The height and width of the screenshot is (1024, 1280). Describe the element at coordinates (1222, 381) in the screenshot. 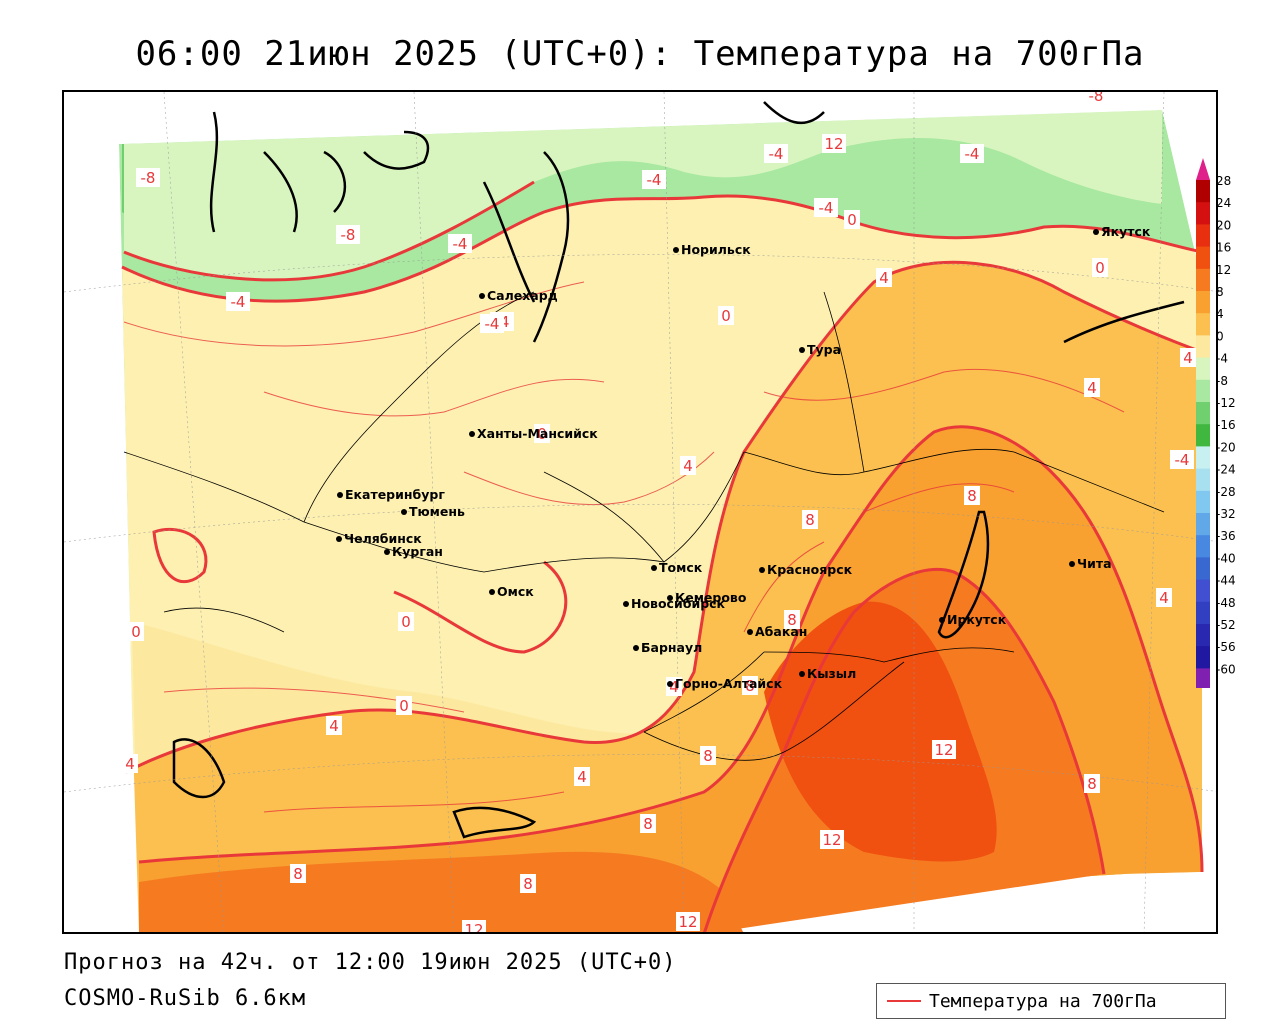

I see `colorbar-tick-label: -8` at that location.